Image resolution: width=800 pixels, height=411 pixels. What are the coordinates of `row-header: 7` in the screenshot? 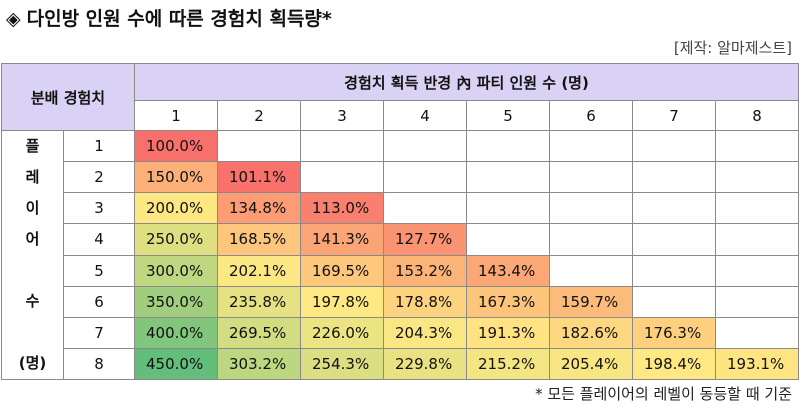 It's located at (99, 332).